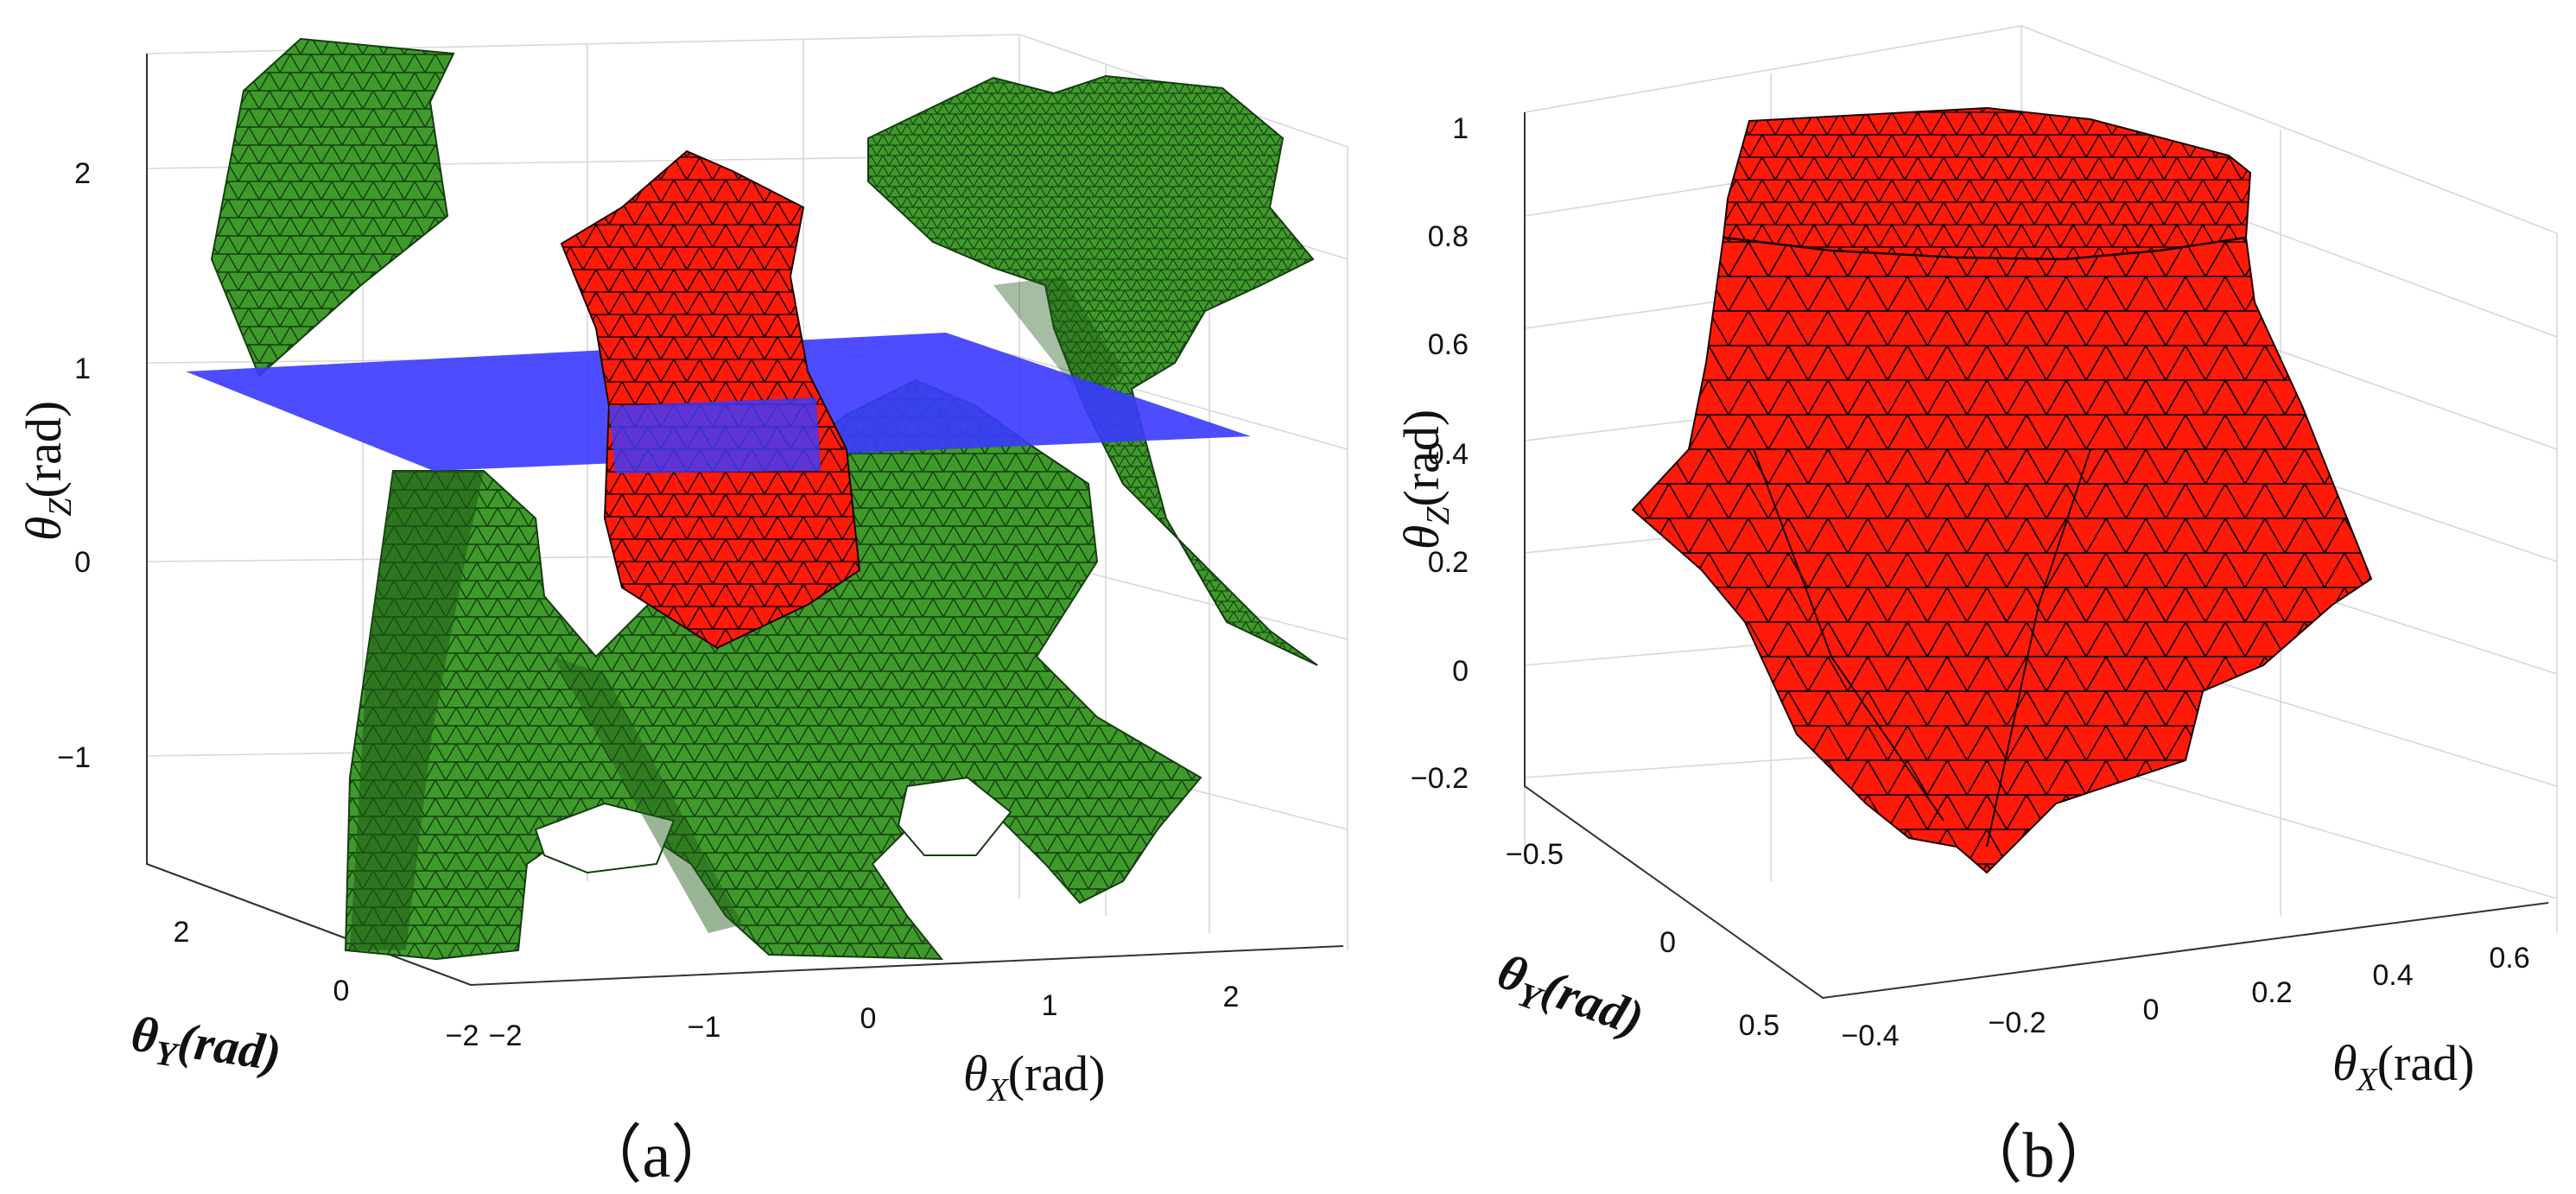 The height and width of the screenshot is (1194, 2576). Describe the element at coordinates (1569, 998) in the screenshot. I see `panel-b-y-label: θY(rad)` at that location.